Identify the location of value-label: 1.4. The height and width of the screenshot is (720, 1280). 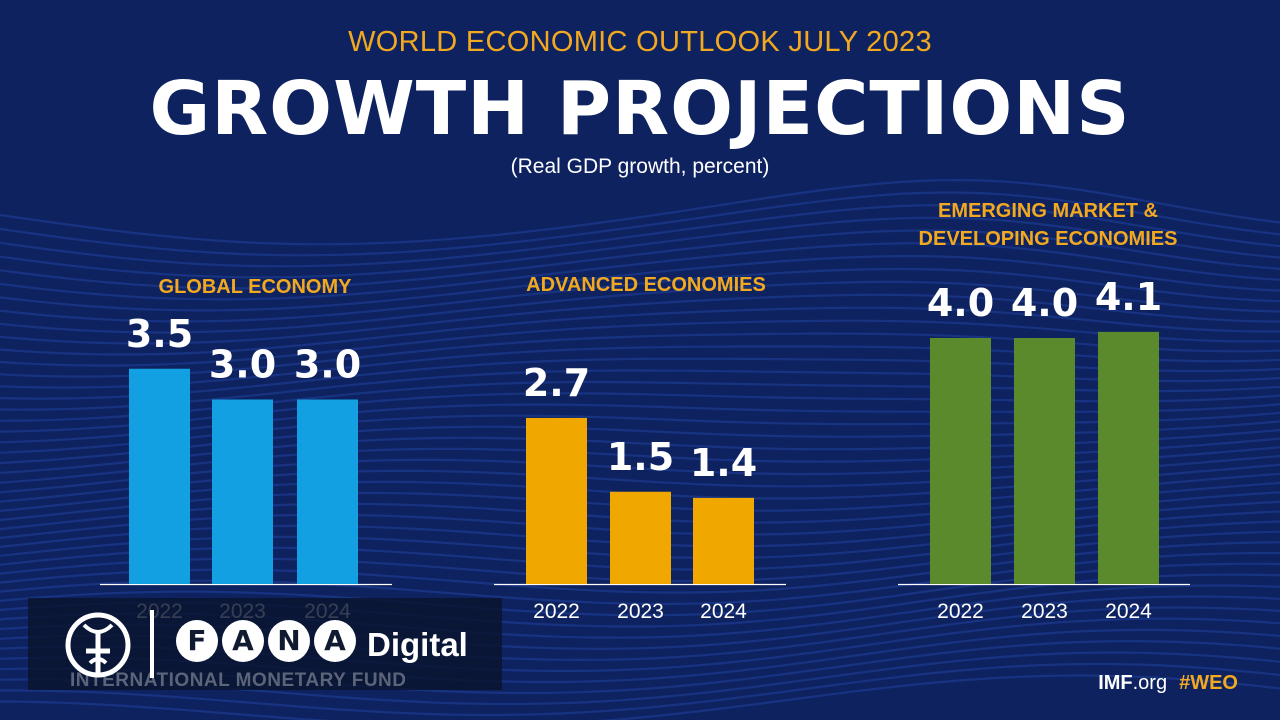
(723, 463).